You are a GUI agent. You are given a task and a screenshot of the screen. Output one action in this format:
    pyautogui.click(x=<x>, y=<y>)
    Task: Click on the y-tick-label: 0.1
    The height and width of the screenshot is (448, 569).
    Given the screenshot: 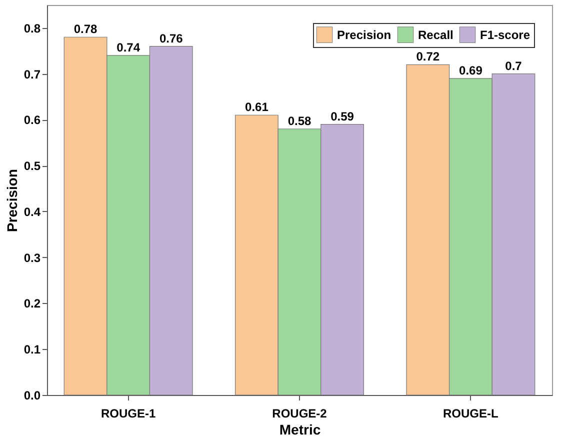 What is the action you would take?
    pyautogui.click(x=32, y=349)
    